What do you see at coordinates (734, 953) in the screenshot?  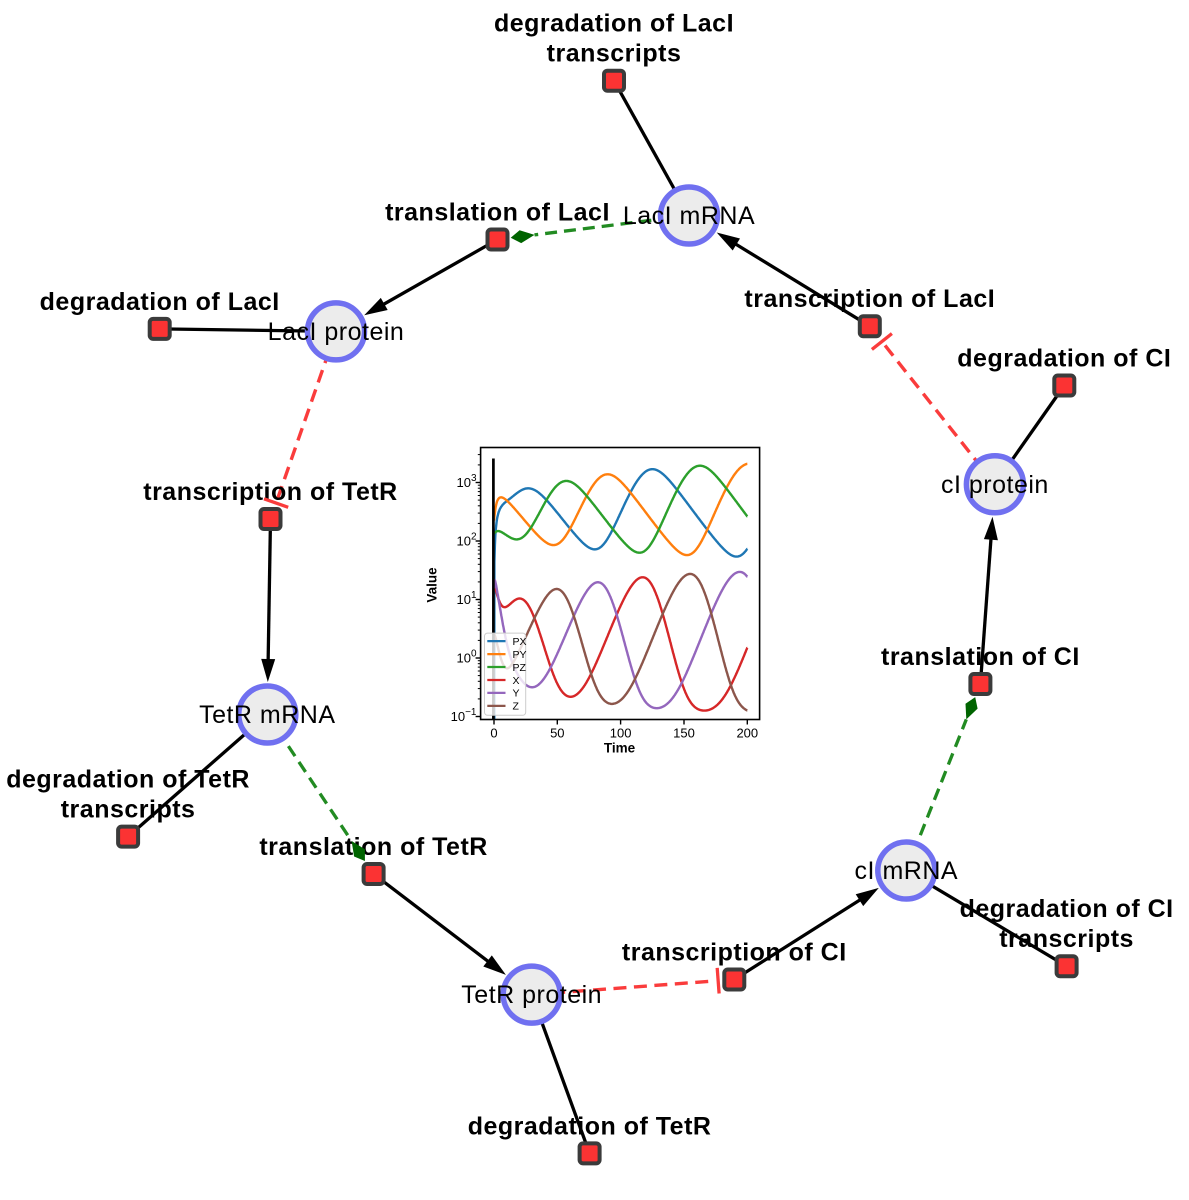 I see `svg-text: transcription of CI` at bounding box center [734, 953].